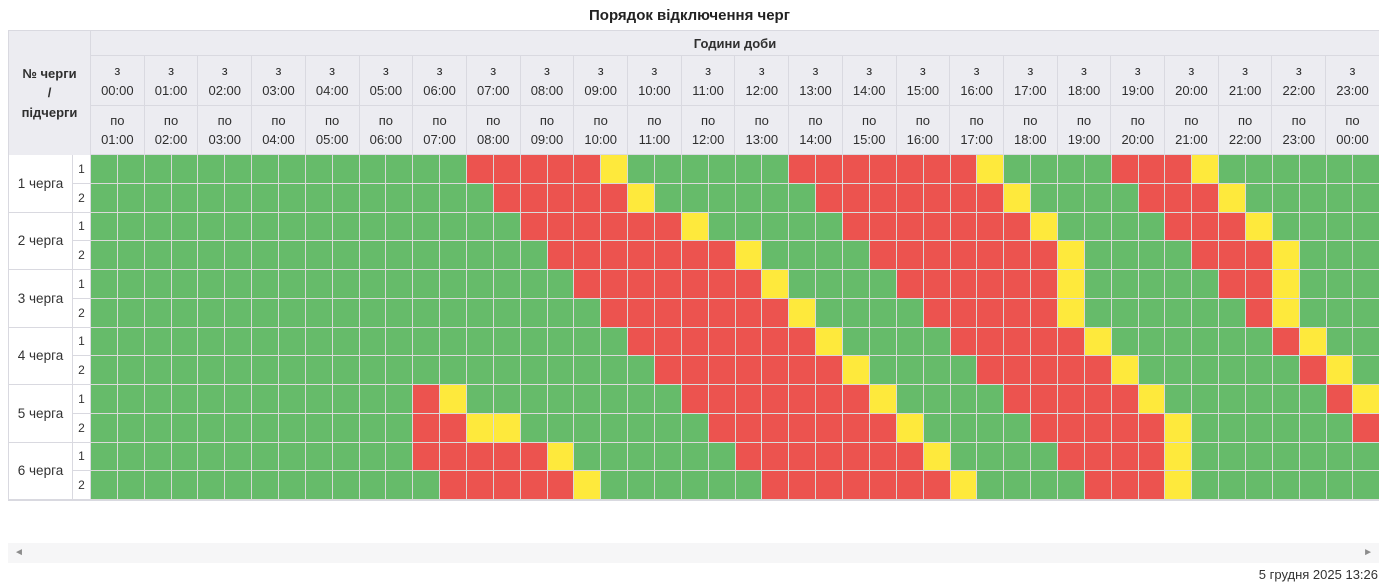  I want to click on queue-label: 6 черга, so click(41, 471).